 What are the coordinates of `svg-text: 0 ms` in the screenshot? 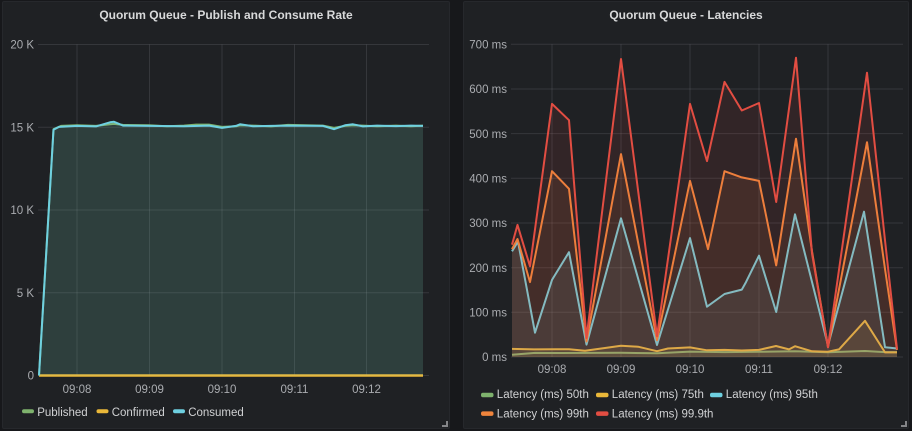 It's located at (494, 358).